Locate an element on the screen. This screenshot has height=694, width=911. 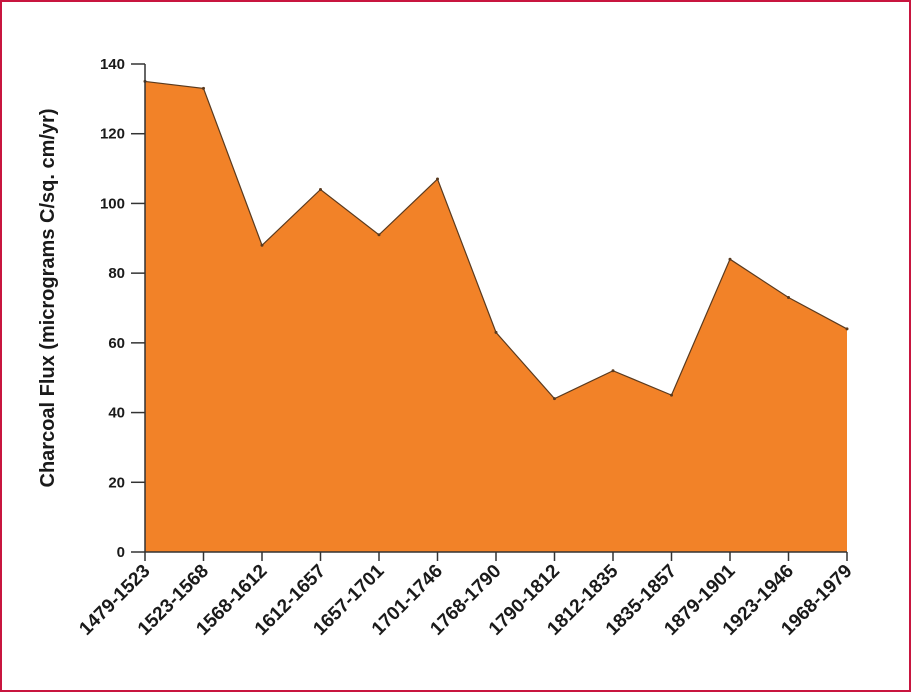
y-tick-label: 140 is located at coordinates (112, 64).